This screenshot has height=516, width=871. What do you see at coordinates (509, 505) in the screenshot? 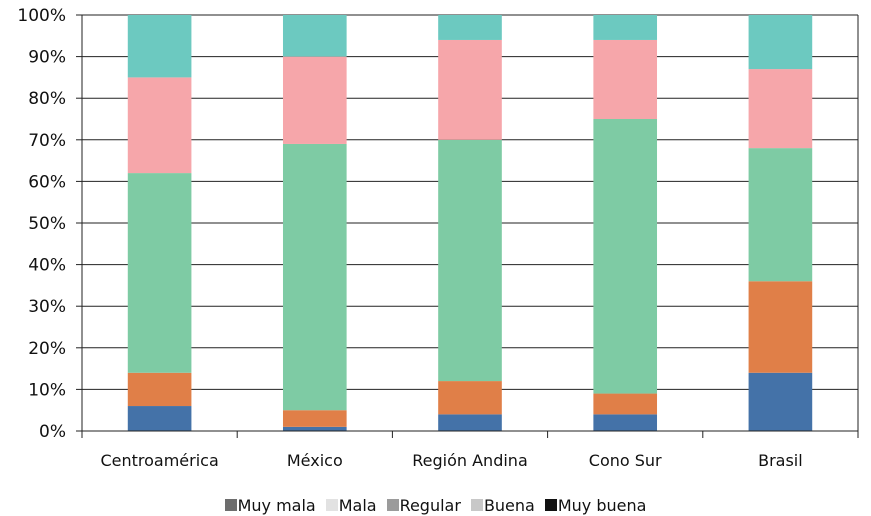
I see `legend-label: Buena` at bounding box center [509, 505].